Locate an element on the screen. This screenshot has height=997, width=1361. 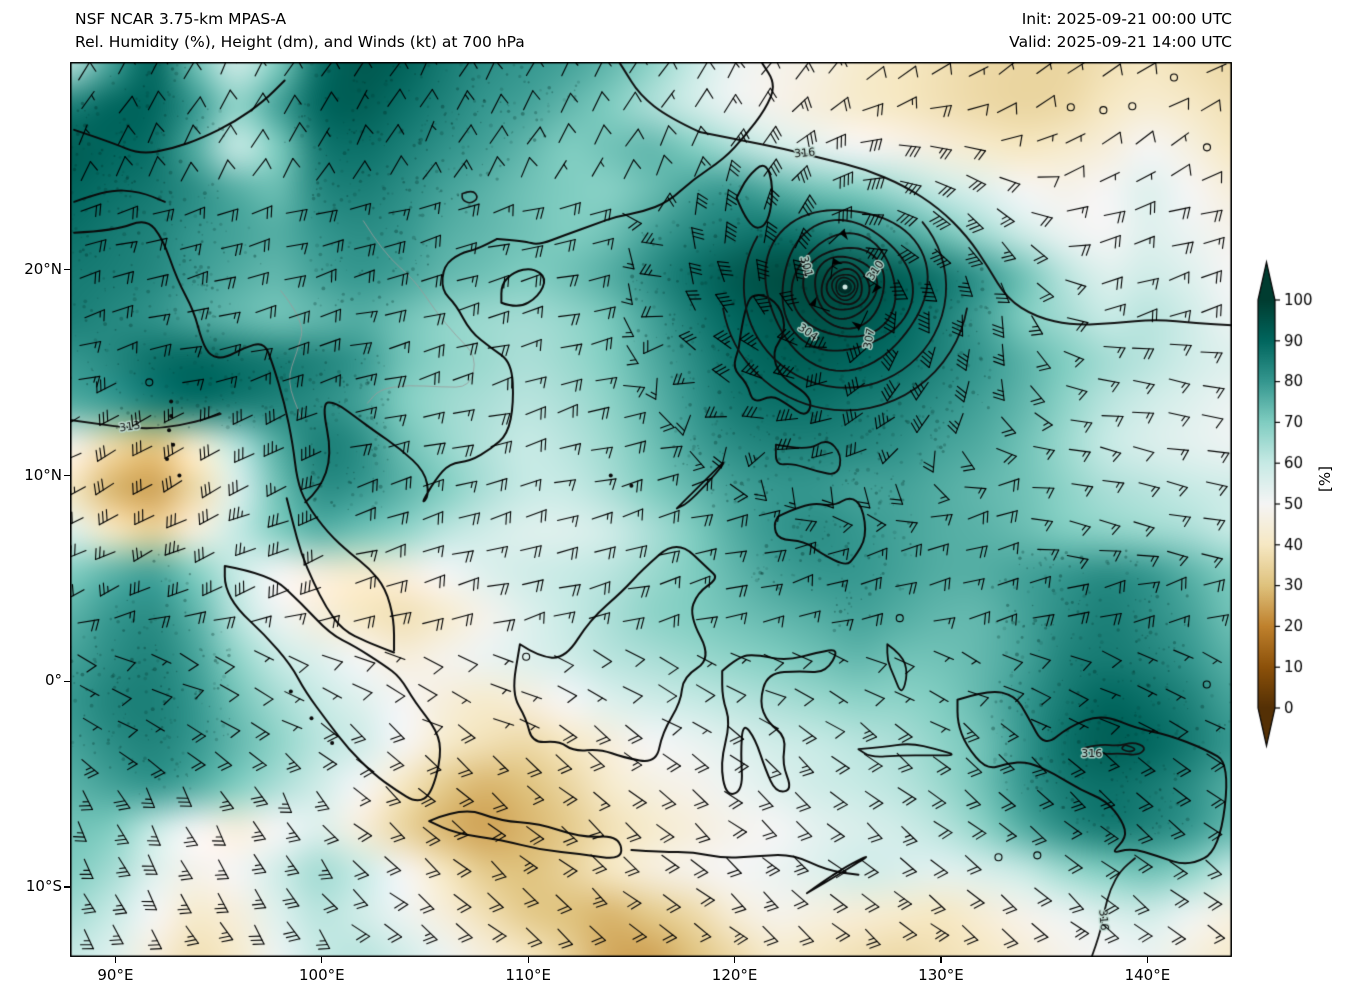
y-tick-label: 0° is located at coordinates (53, 680).